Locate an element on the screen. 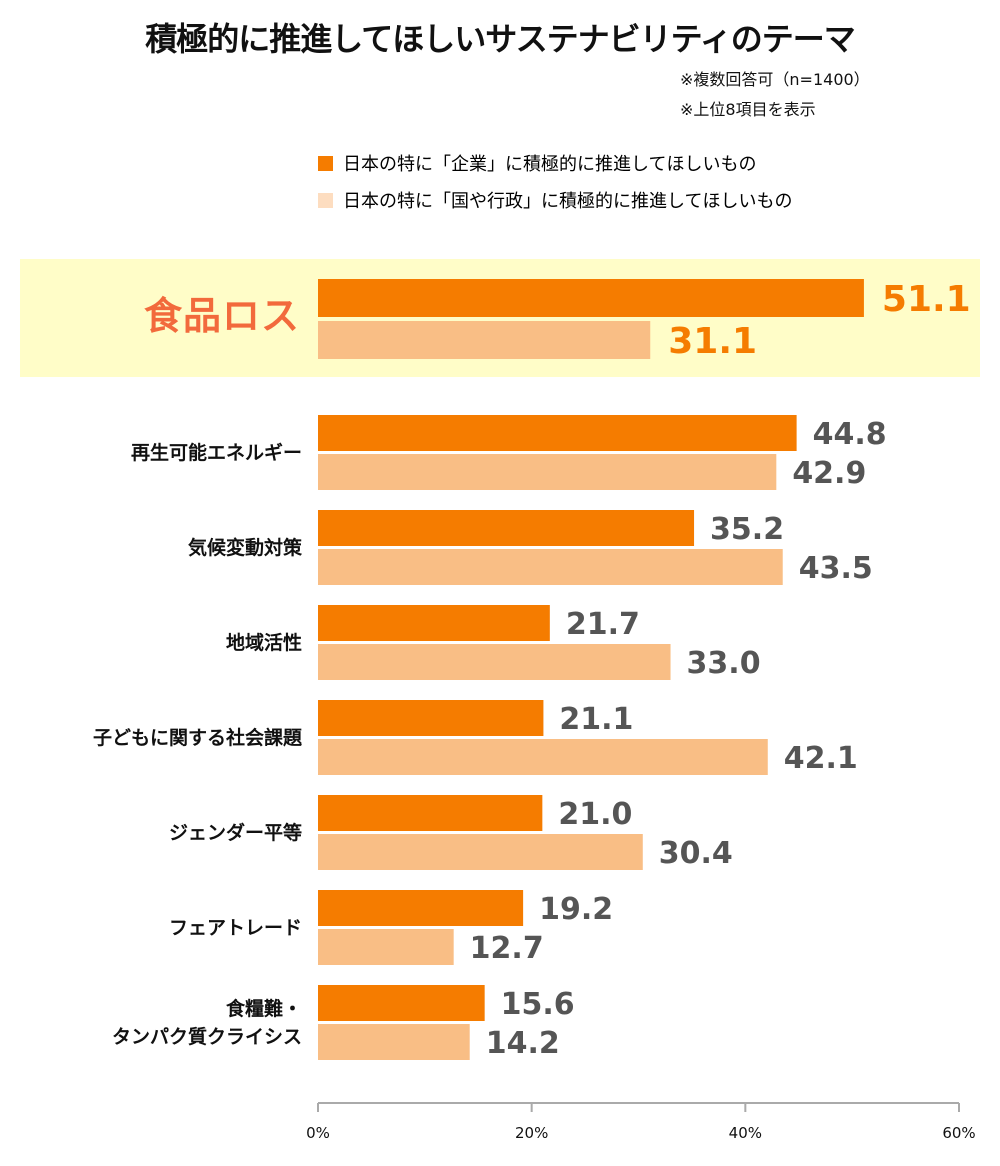 The image size is (1000, 1166). chart-title: 積極的に推進してほしいサステナビリティのテーマ is located at coordinates (500, 39).